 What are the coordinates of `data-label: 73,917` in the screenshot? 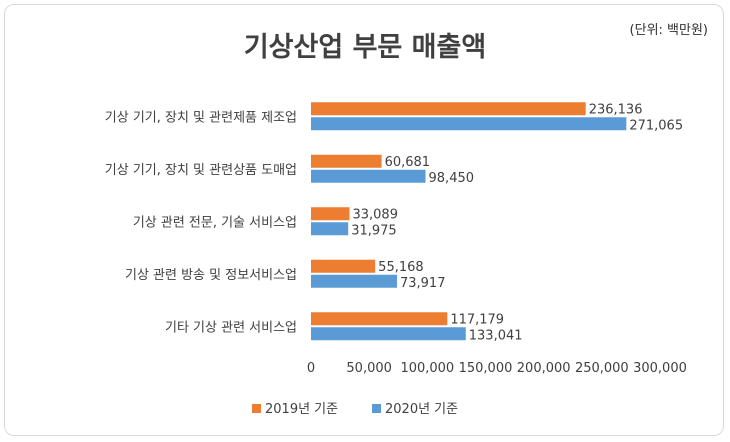 It's located at (423, 283).